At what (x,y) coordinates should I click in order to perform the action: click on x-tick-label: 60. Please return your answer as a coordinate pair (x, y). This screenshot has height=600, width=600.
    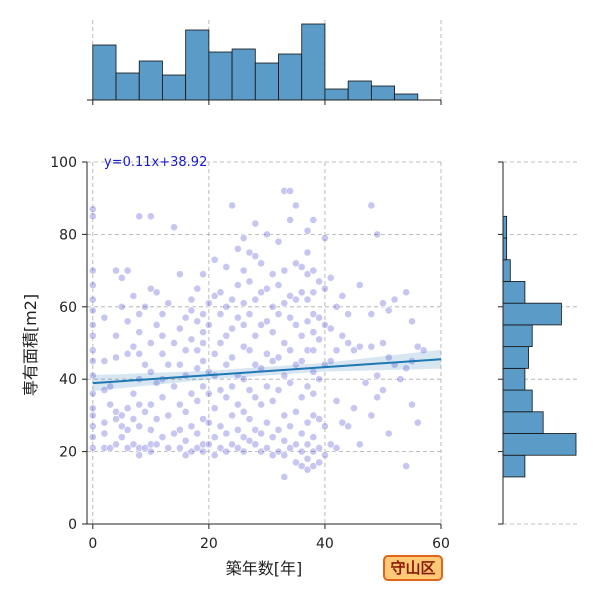
    Looking at the image, I should click on (441, 544).